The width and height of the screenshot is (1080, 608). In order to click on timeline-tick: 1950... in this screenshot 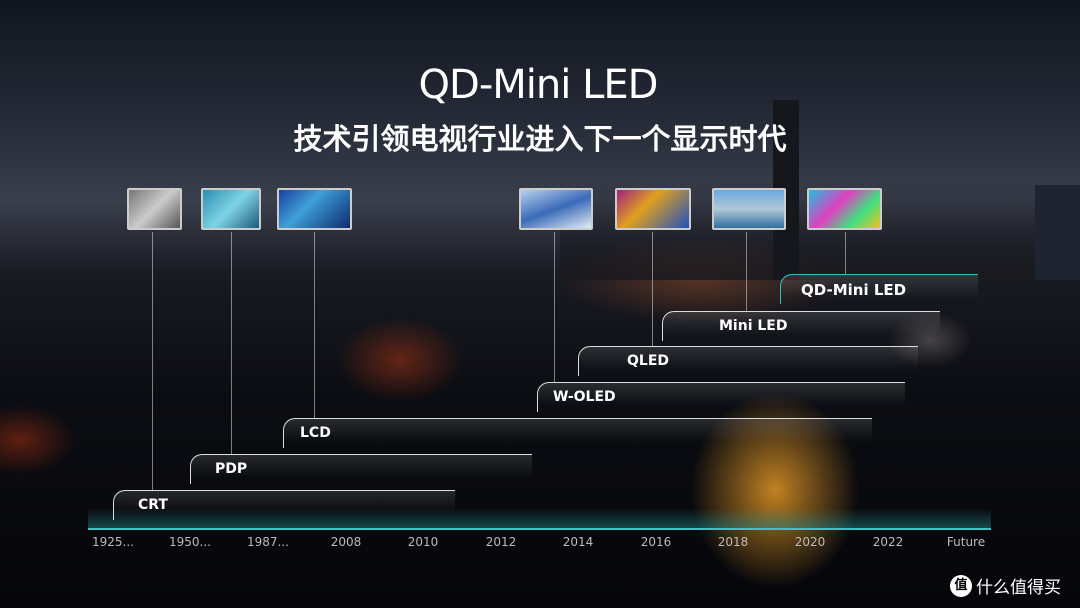, I will do `click(190, 542)`.